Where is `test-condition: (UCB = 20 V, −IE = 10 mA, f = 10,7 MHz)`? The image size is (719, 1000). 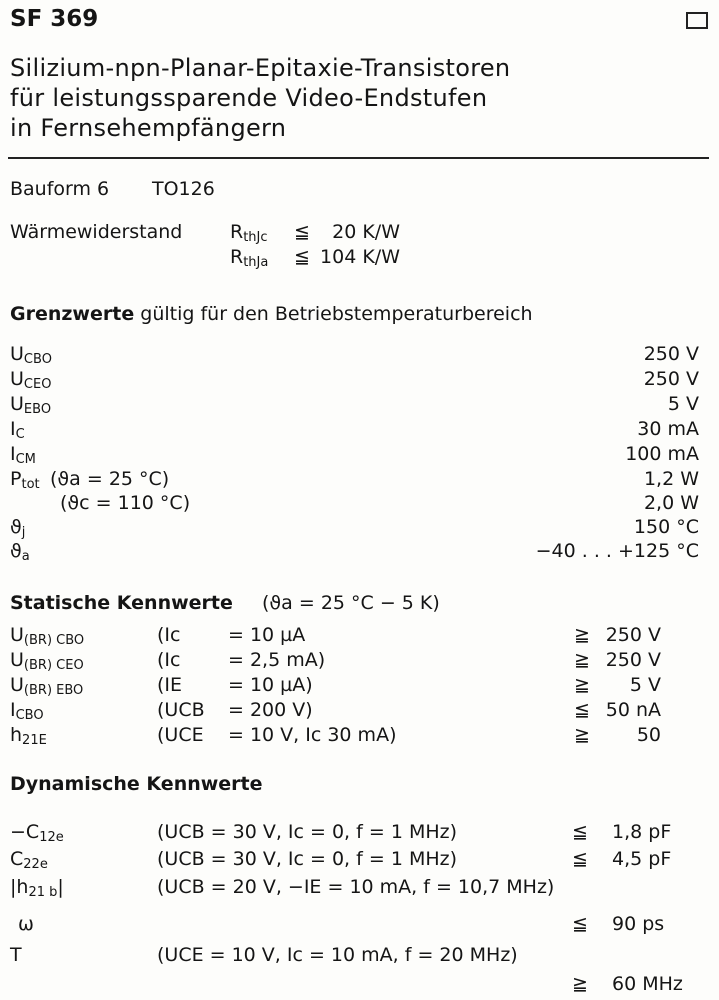
test-condition: (UCB = 20 V, −IE = 10 mA, f = 10,7 MHz) is located at coordinates (356, 887).